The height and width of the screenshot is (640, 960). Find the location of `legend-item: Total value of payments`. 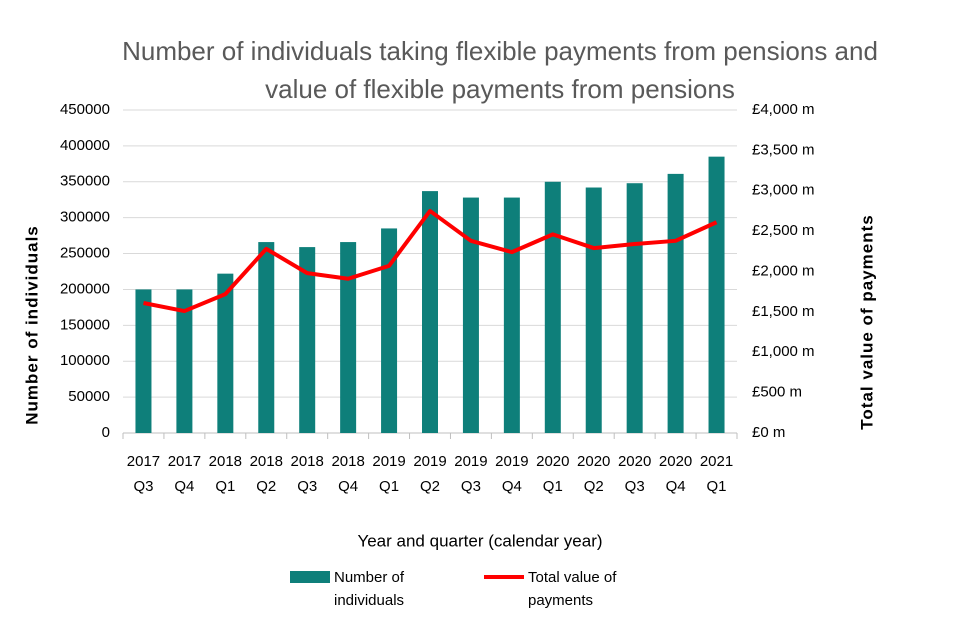

legend-item: Total value of payments is located at coordinates (551, 589).